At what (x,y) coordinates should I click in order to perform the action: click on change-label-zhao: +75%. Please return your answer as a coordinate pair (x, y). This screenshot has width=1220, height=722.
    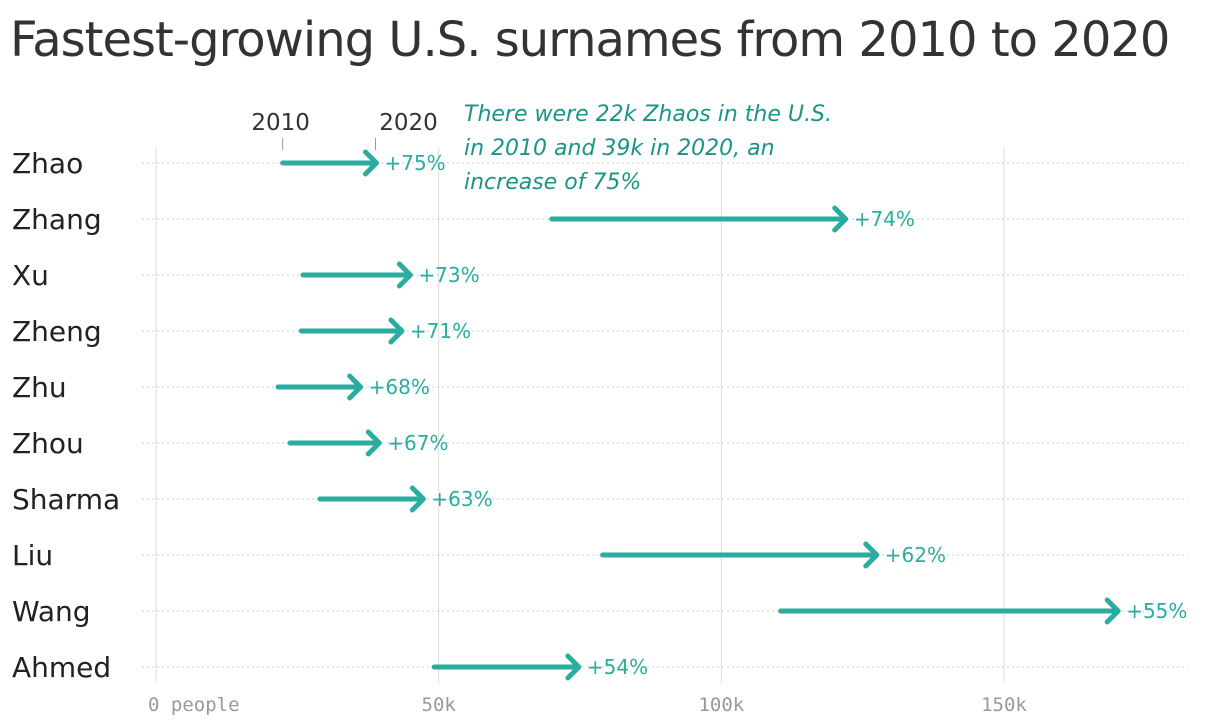
    Looking at the image, I should click on (414, 163).